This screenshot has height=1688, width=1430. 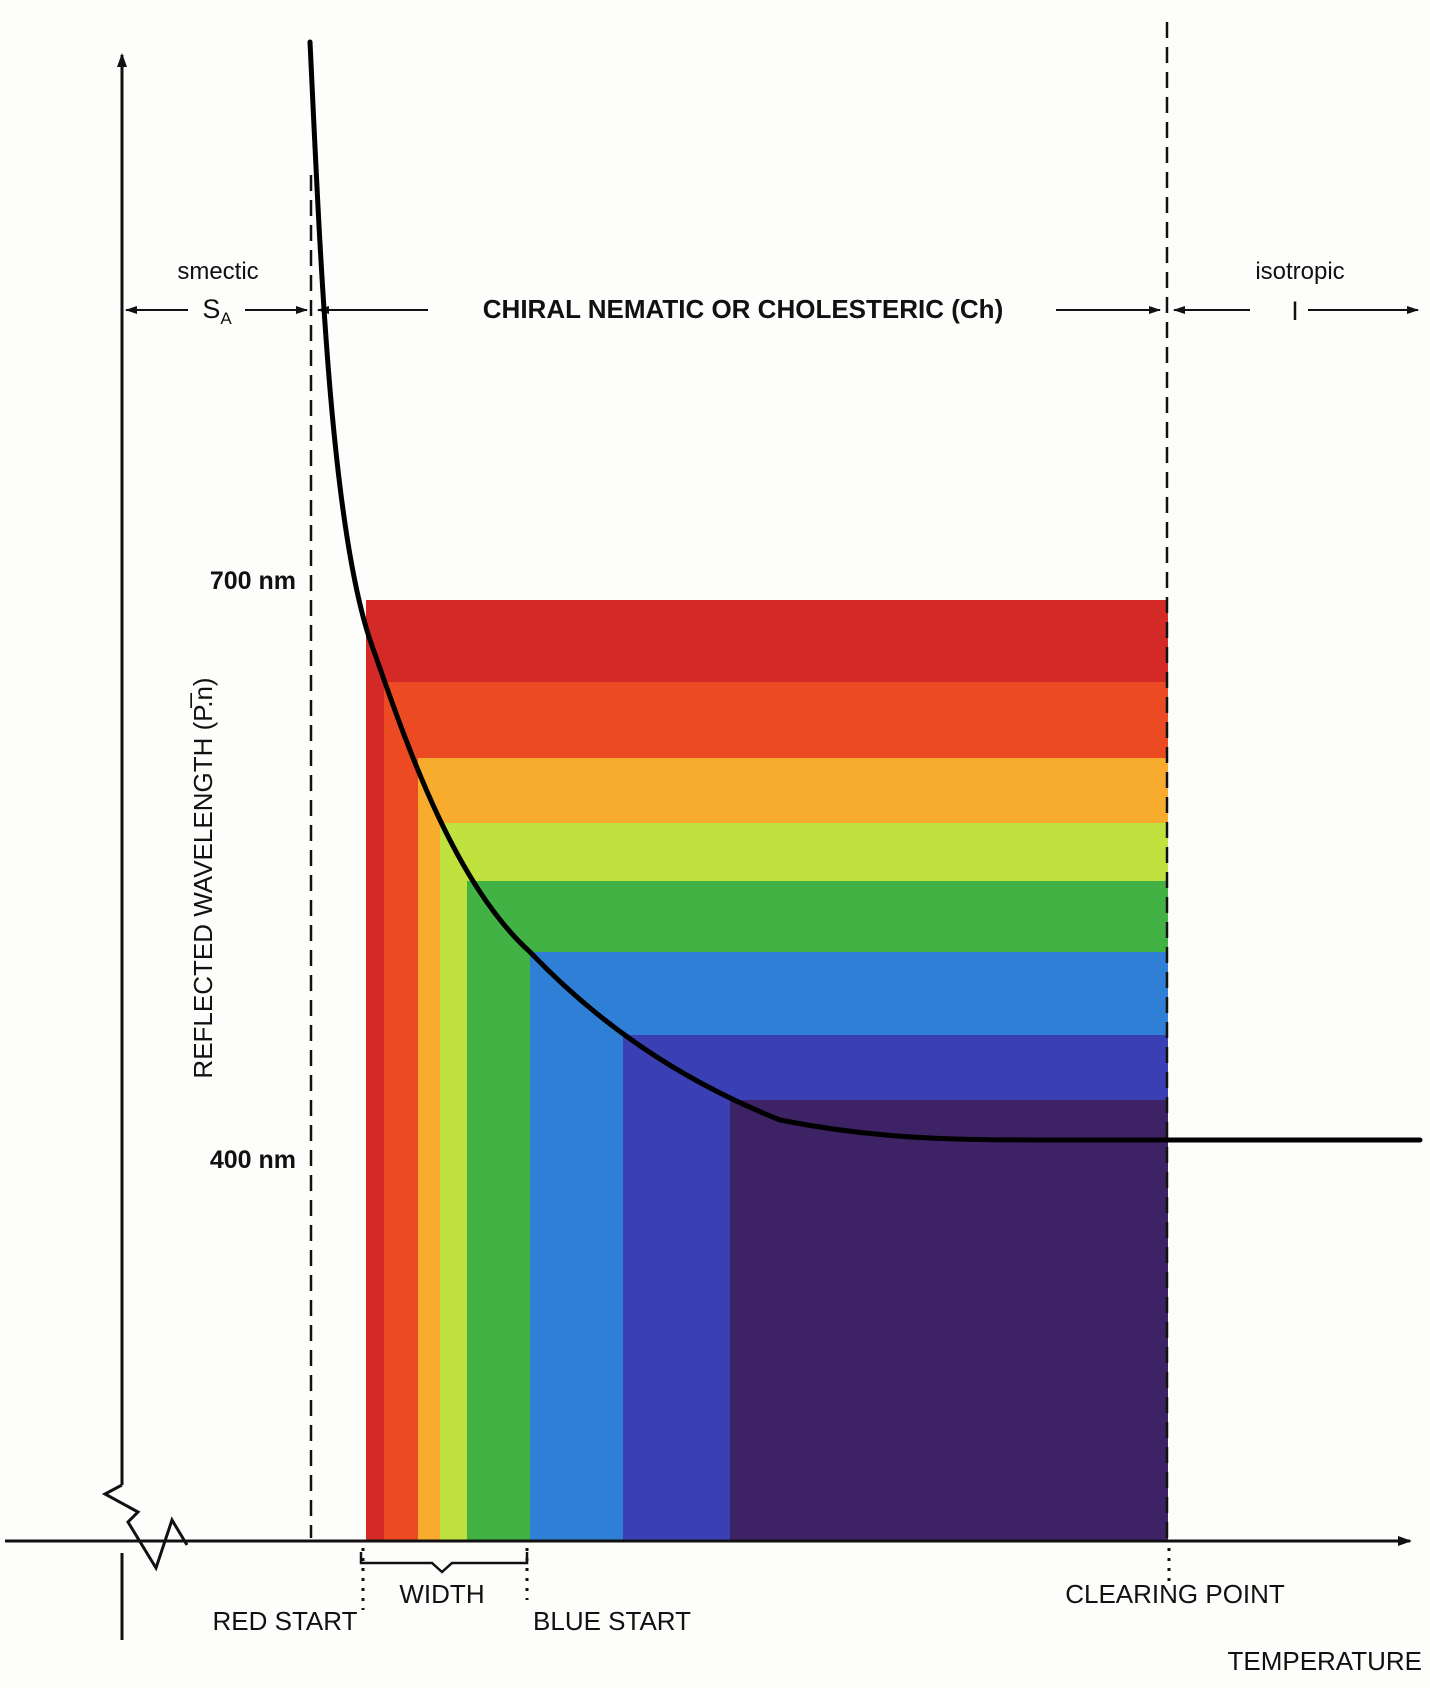 I want to click on width-bracket, so click(x=444, y=1563).